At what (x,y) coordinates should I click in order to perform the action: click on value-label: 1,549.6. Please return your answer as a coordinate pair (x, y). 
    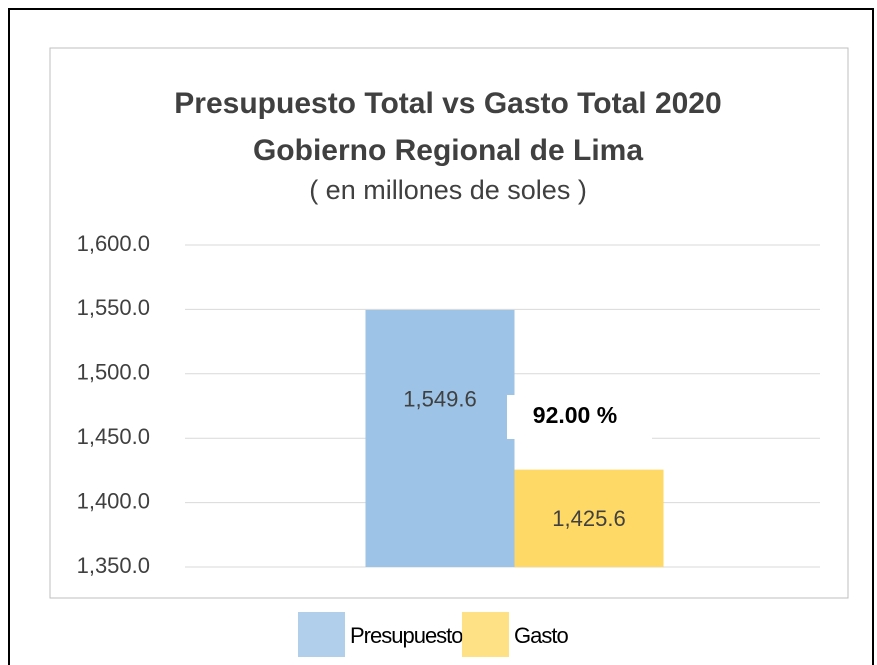
    Looking at the image, I should click on (439, 398).